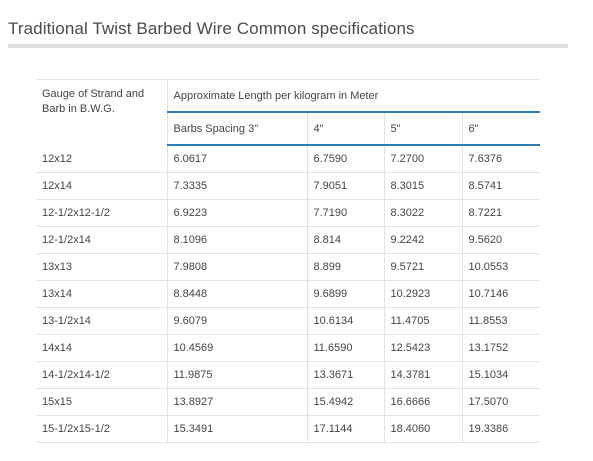 The width and height of the screenshot is (593, 461). I want to click on gauge-cell: 13x14, so click(102, 294).